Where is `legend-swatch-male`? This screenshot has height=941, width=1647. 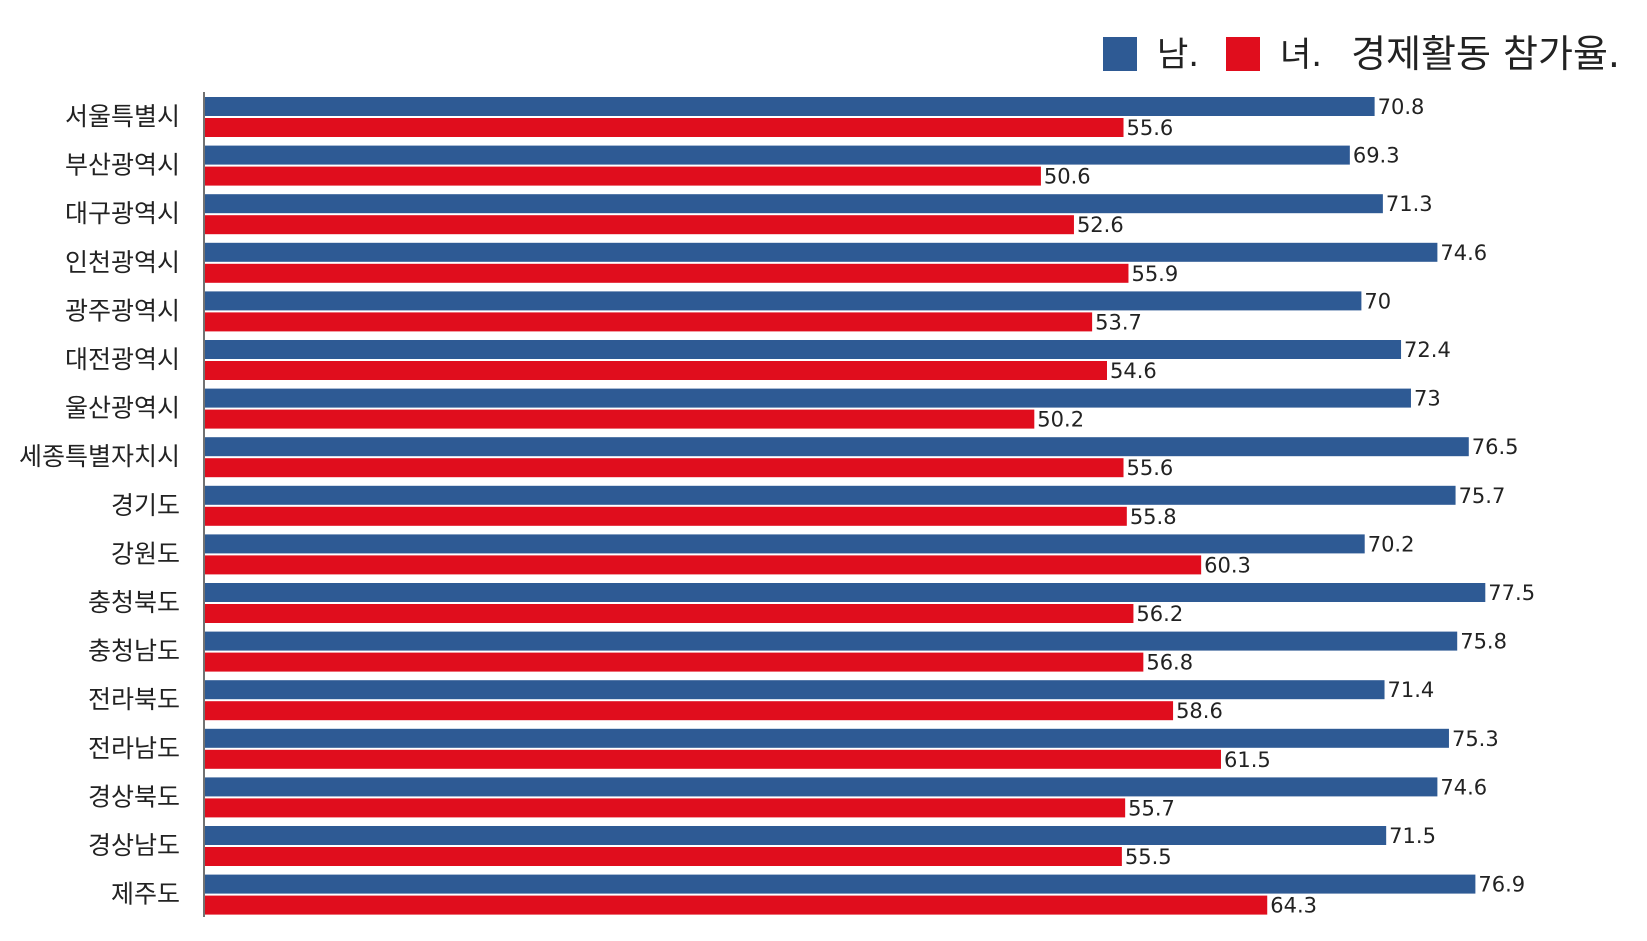 legend-swatch-male is located at coordinates (1120, 54).